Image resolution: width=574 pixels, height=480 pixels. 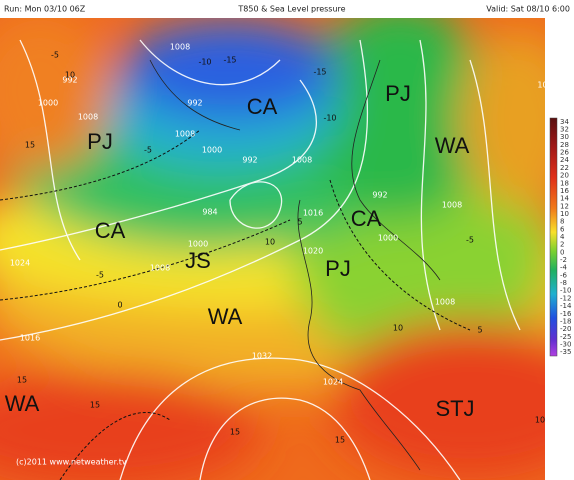 I want to click on isobar-label: 1020, so click(x=313, y=251).